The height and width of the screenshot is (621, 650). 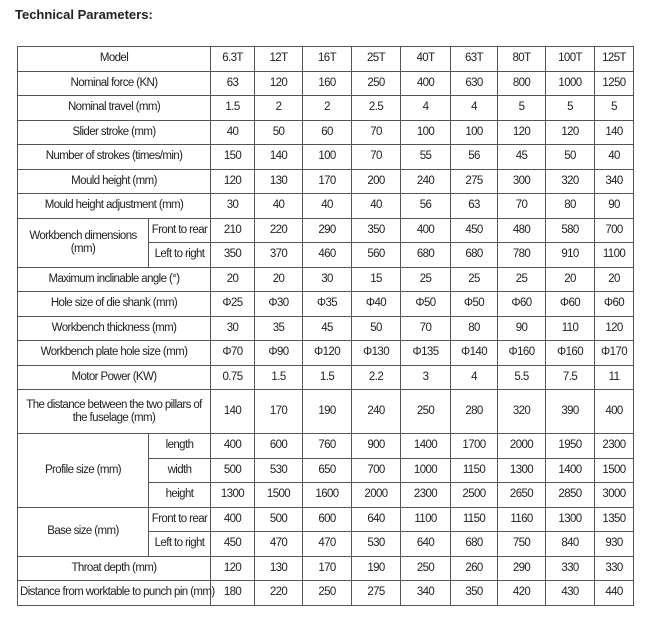 I want to click on value-cell: 1400, so click(x=426, y=446).